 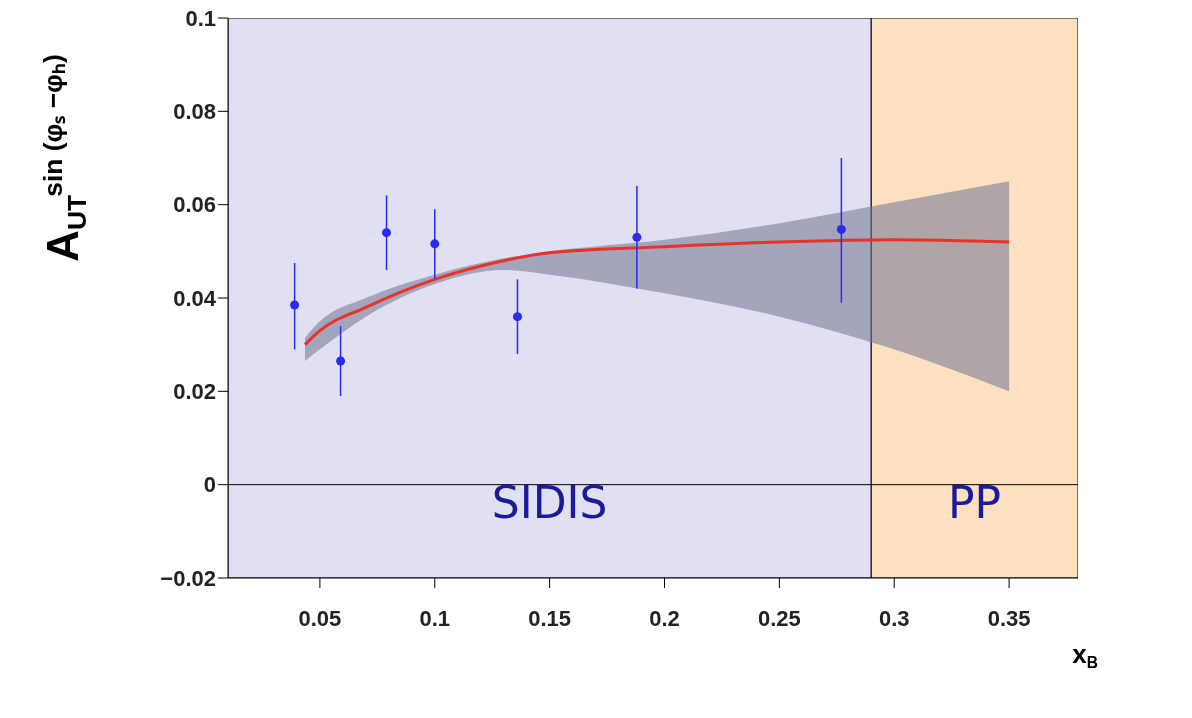 I want to click on x-axis-title: x$_{B}$, so click(x=1085, y=655).